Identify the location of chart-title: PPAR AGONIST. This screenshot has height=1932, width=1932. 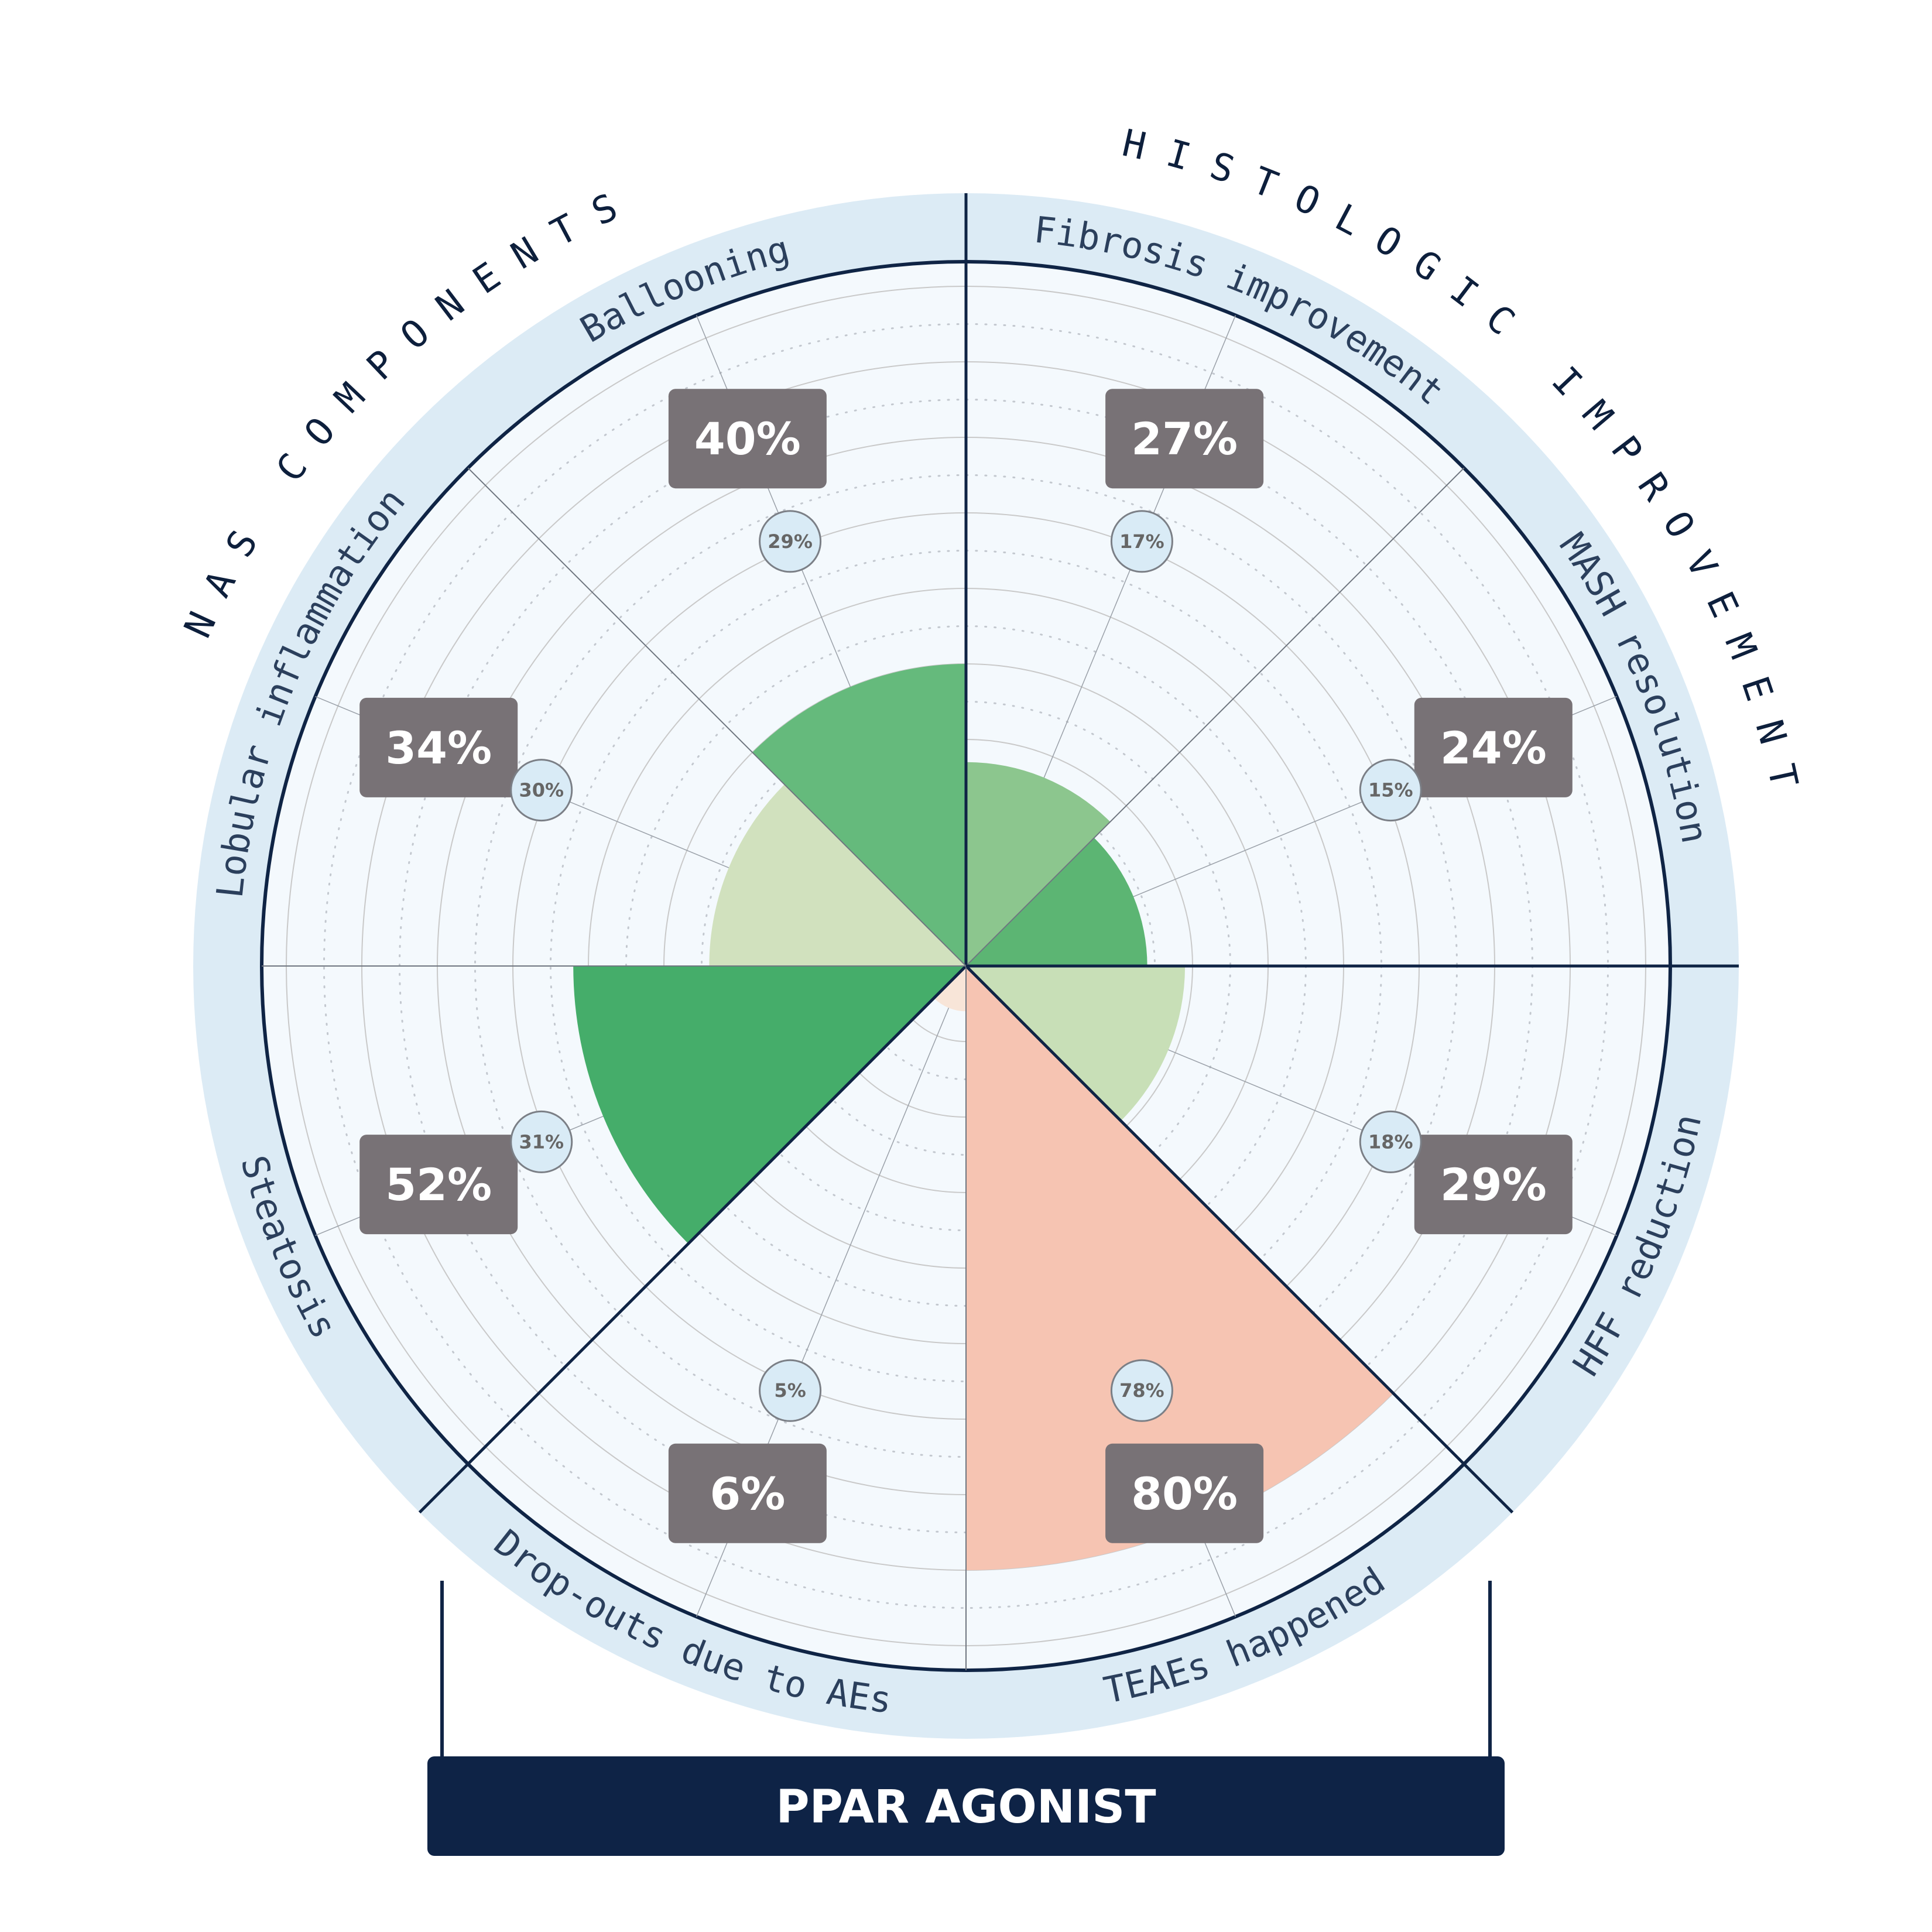
(966, 1807).